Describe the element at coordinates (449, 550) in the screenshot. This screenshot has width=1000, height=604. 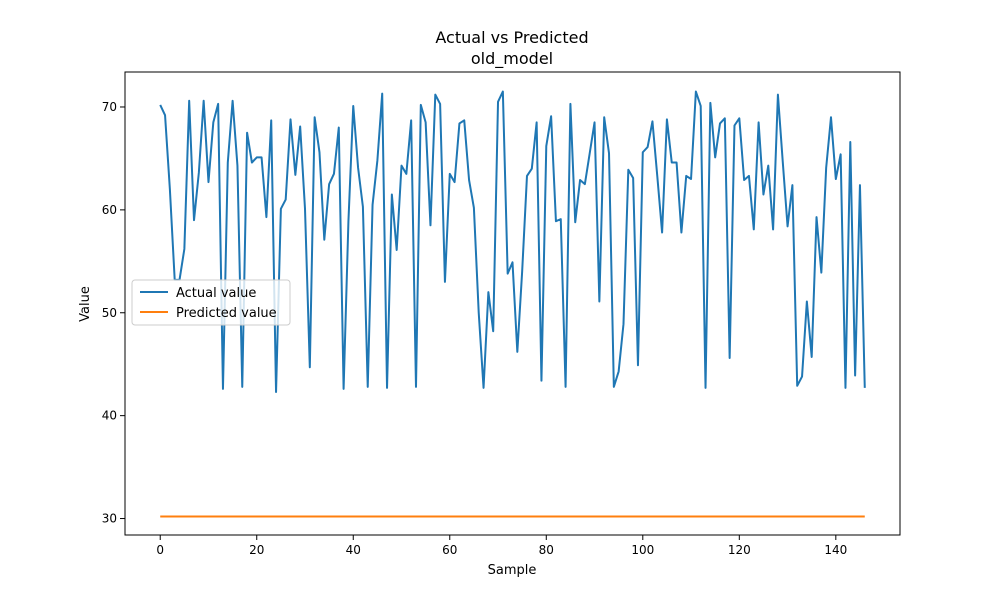
I see `x-tick-label: 60` at that location.